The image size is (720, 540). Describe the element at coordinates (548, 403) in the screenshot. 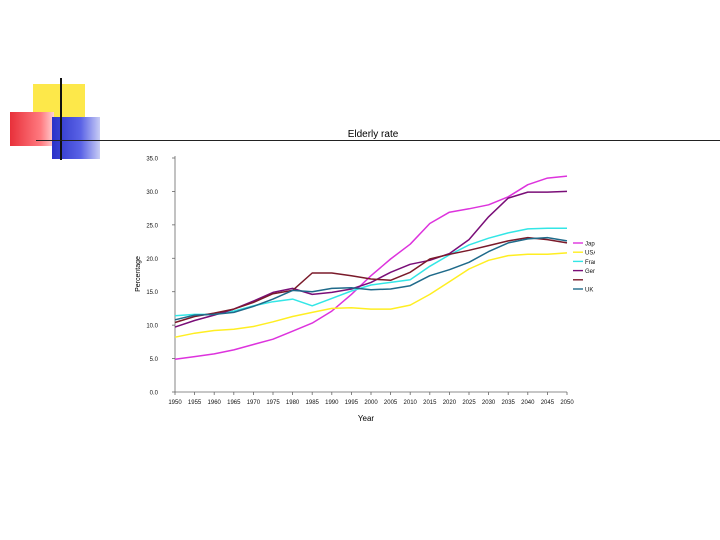

I see `x-tick-label: 2045` at that location.